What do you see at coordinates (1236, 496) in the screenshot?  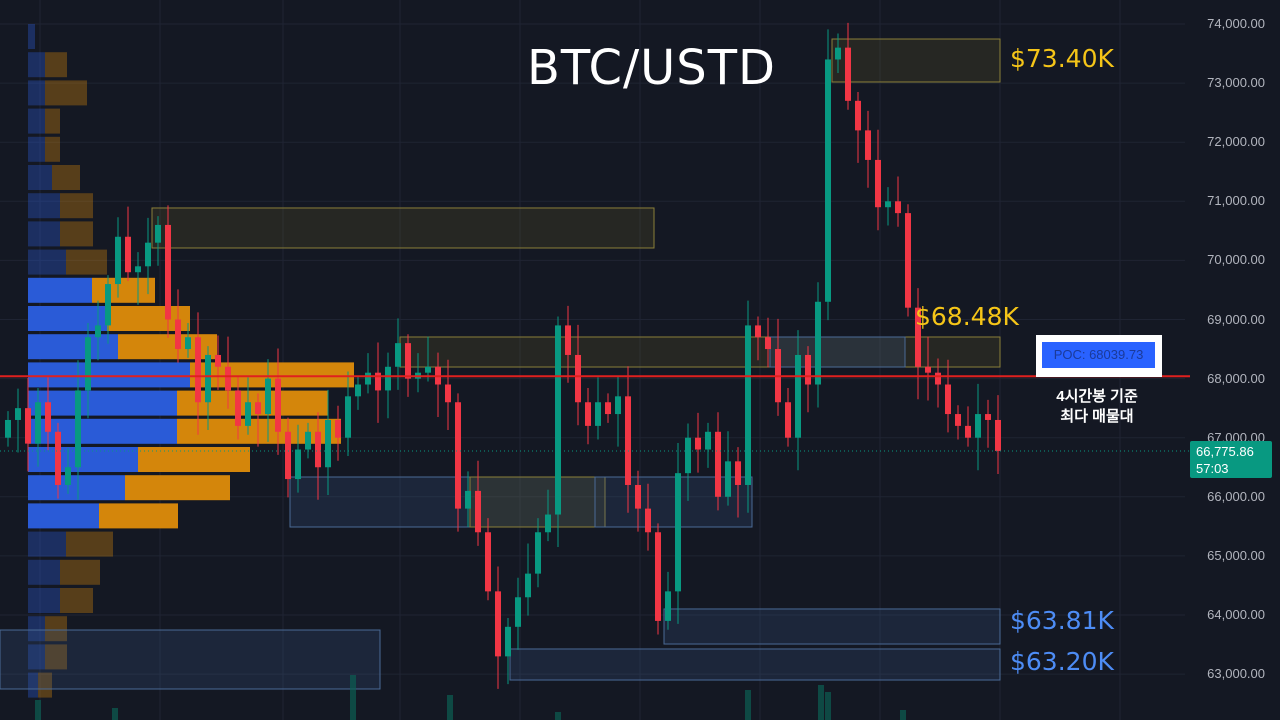 I see `price-tick-label: 66,000.00` at bounding box center [1236, 496].